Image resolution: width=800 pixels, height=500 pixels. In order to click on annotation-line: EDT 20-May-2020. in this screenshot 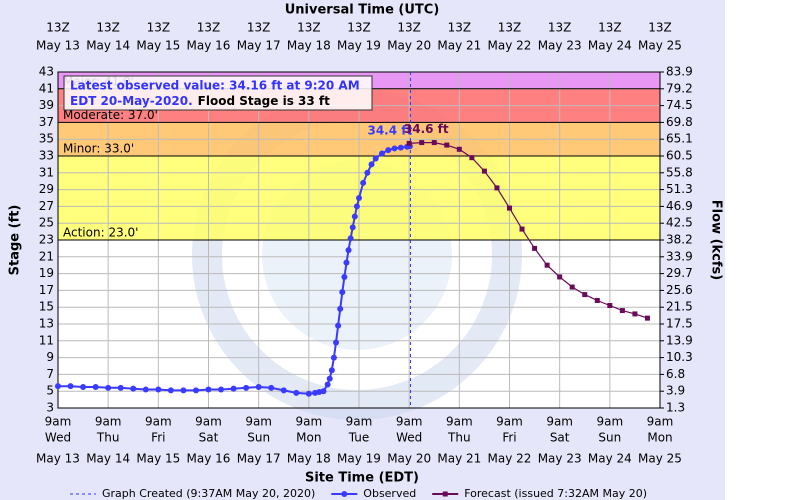, I will do `click(131, 101)`.